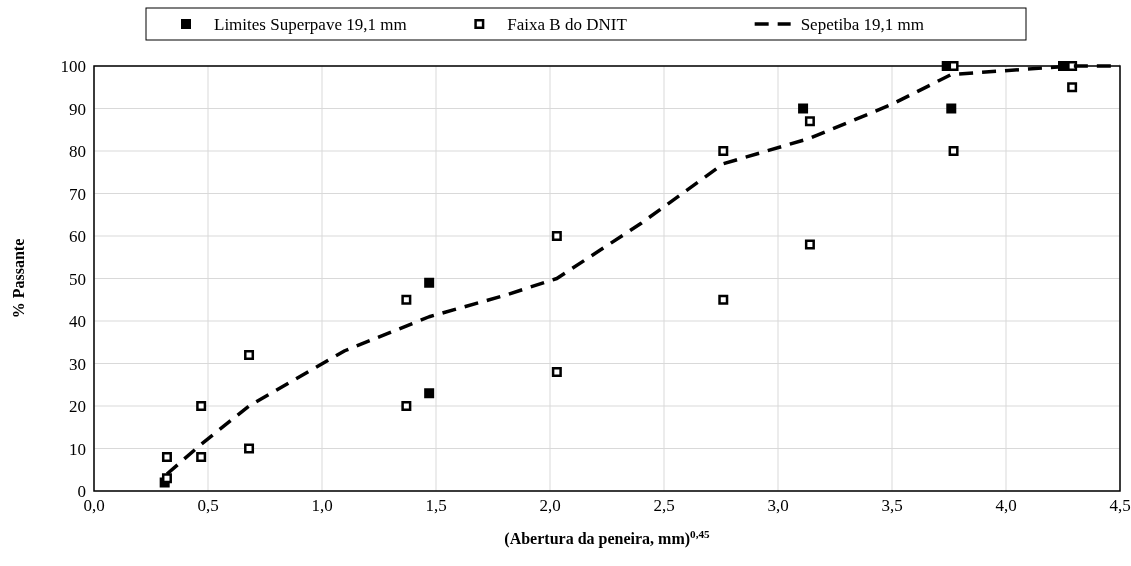  What do you see at coordinates (81, 491) in the screenshot?
I see `y-tick-label: 0` at bounding box center [81, 491].